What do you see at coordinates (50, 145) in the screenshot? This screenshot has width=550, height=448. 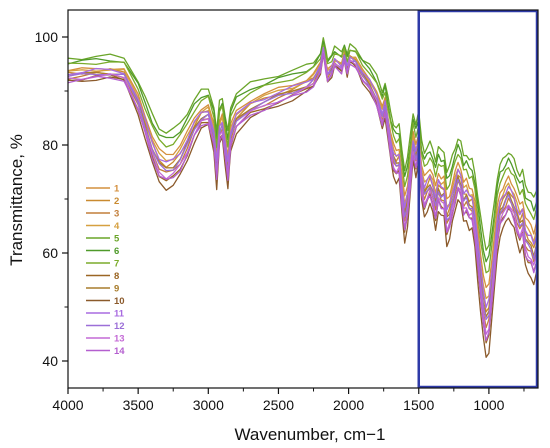 I see `y-tick-label: 80` at bounding box center [50, 145].